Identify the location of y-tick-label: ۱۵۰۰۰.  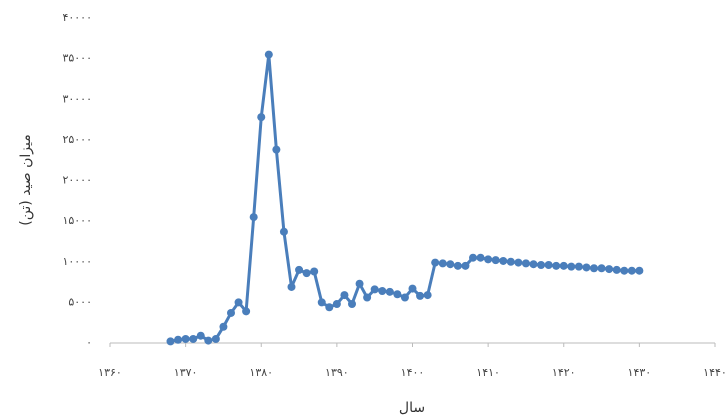
(77, 220).